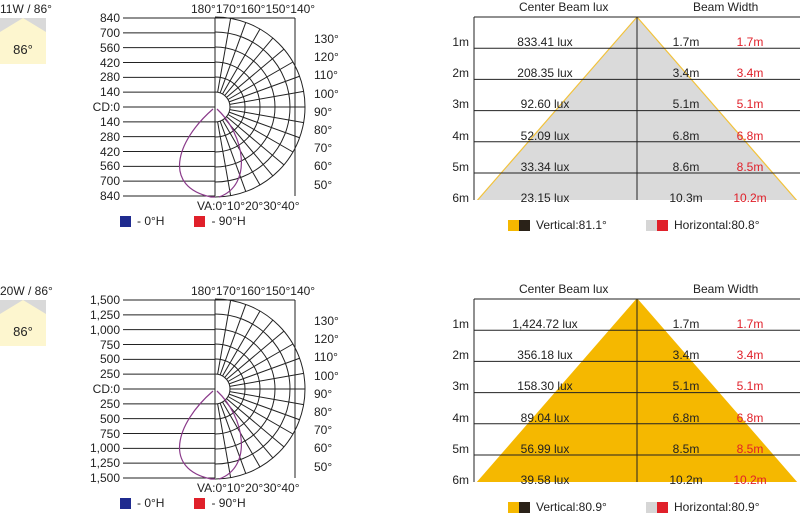 Image resolution: width=800 pixels, height=514 pixels. Describe the element at coordinates (460, 480) in the screenshot. I see `row-distance: 6m` at that location.